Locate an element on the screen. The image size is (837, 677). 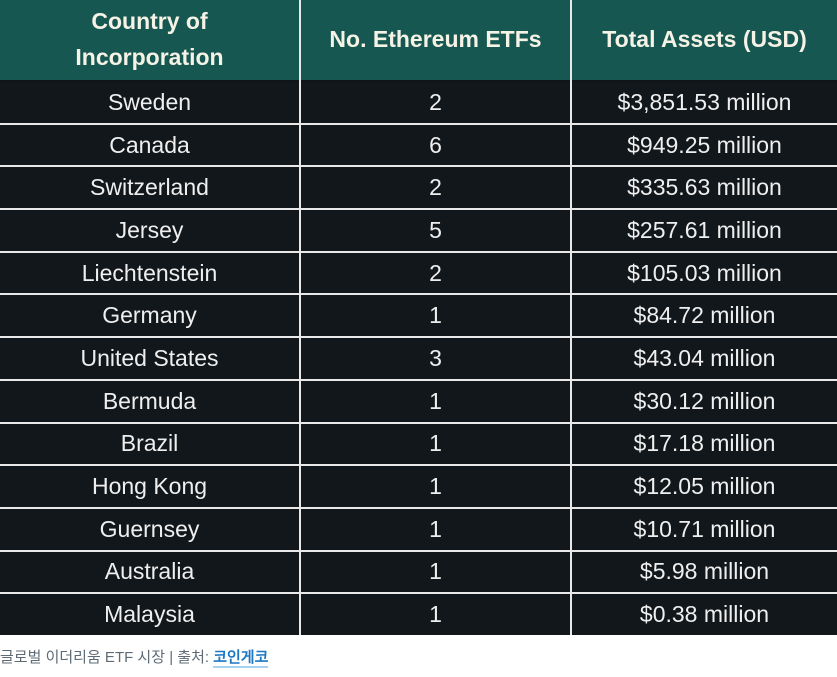
table-row: Canada 6 $949.25 million is located at coordinates (418, 144).